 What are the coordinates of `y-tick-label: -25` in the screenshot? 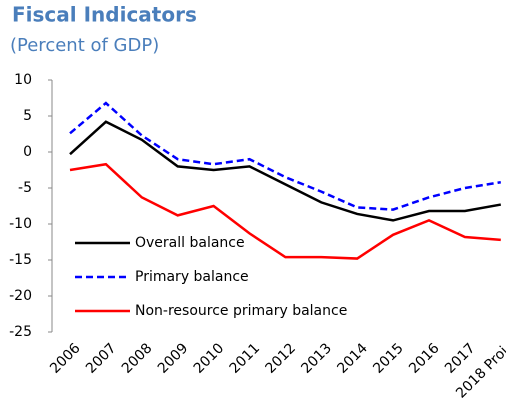 It's located at (20, 332).